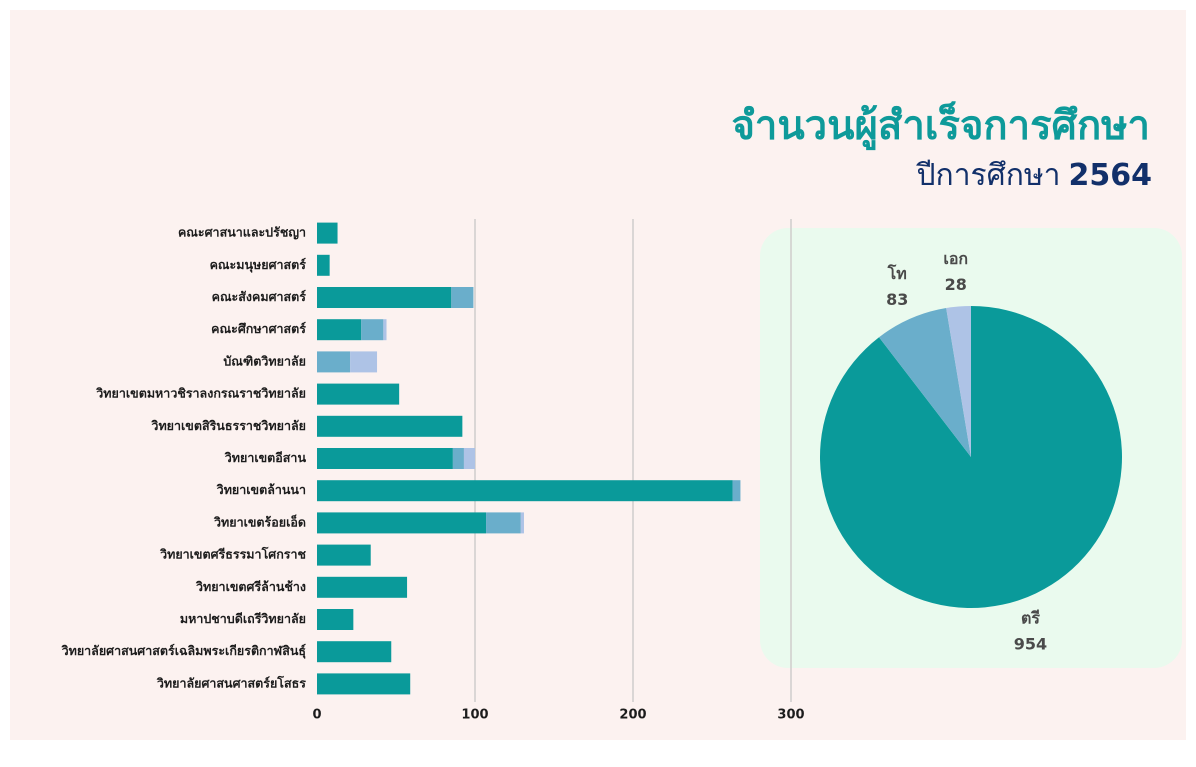 This screenshot has width=1196, height=767. Describe the element at coordinates (632, 715) in the screenshot. I see `x-tick-label: 200` at that location.